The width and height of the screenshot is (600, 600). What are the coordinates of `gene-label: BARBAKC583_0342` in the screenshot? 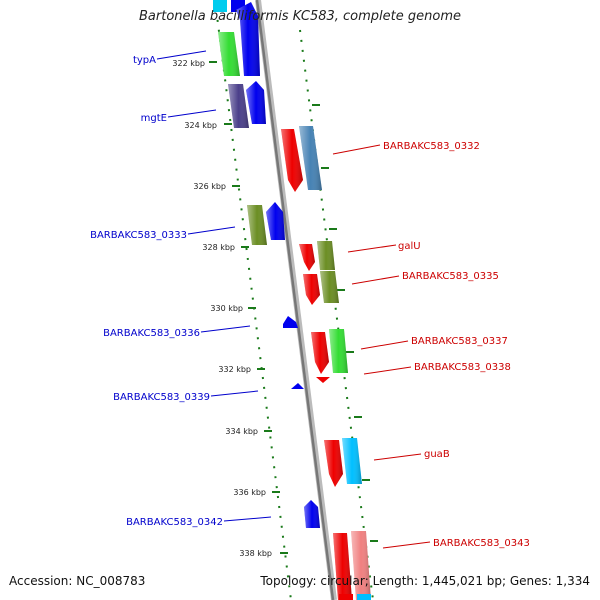 It's located at (174, 522).